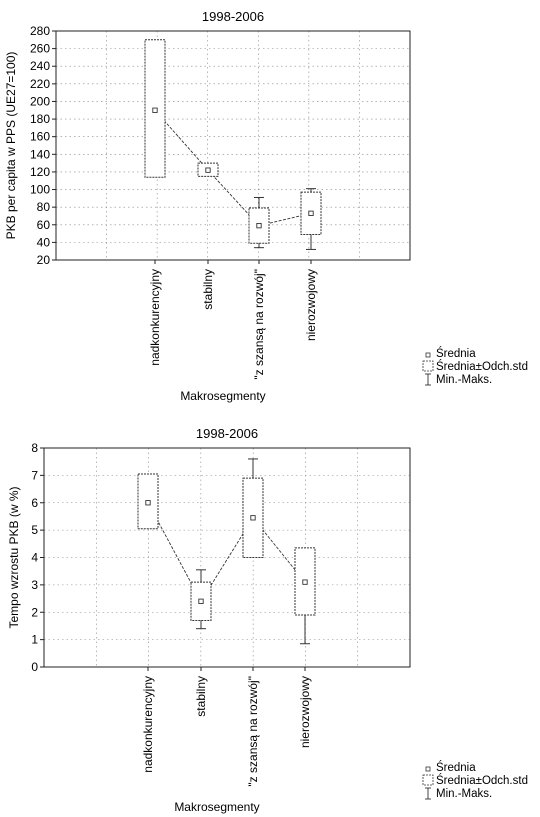  What do you see at coordinates (44, 242) in the screenshot?
I see `y-tick-label: 40` at bounding box center [44, 242].